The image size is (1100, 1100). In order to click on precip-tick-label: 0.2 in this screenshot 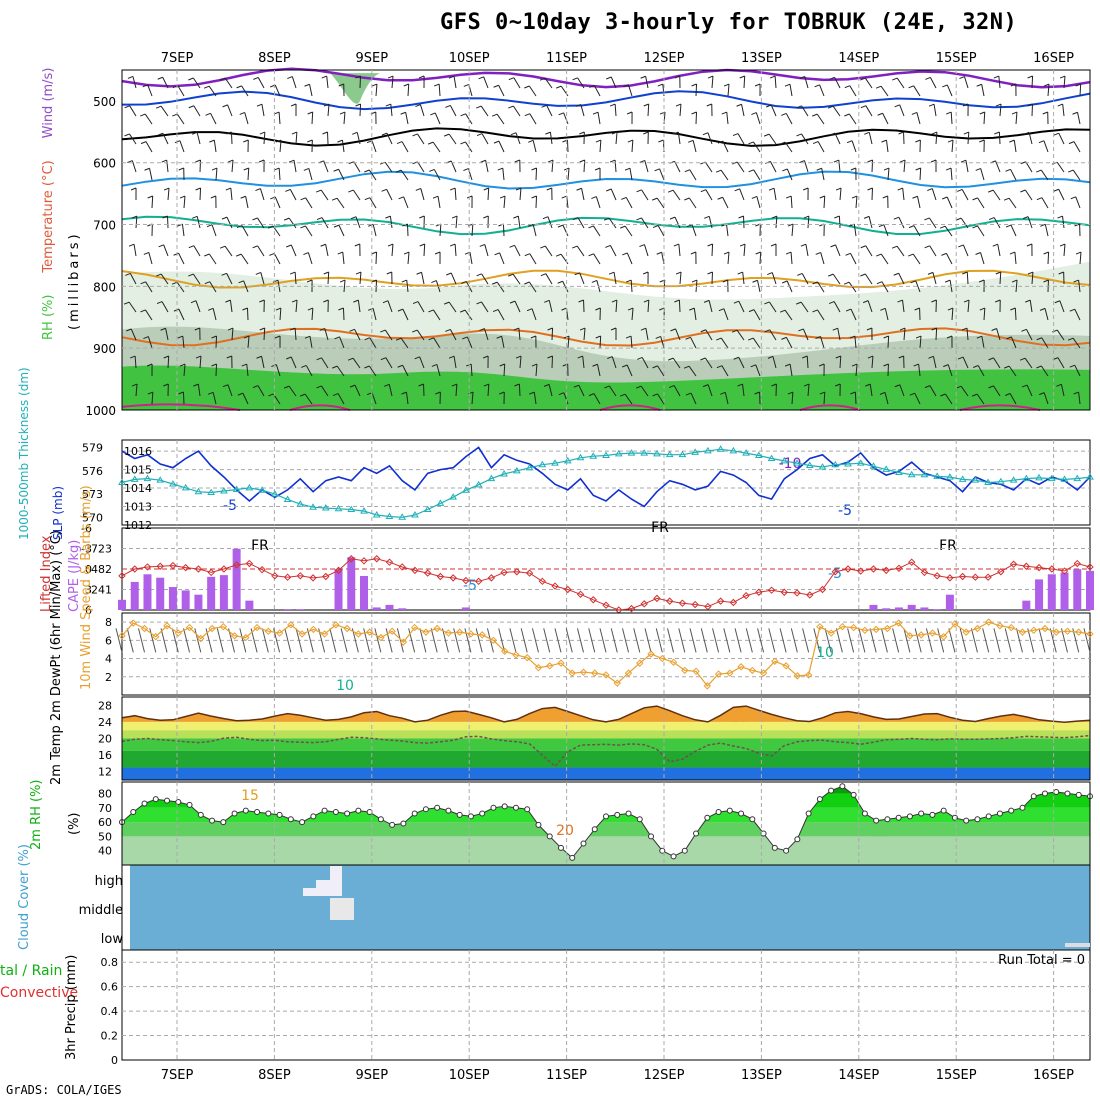, I will do `click(110, 1036)`.